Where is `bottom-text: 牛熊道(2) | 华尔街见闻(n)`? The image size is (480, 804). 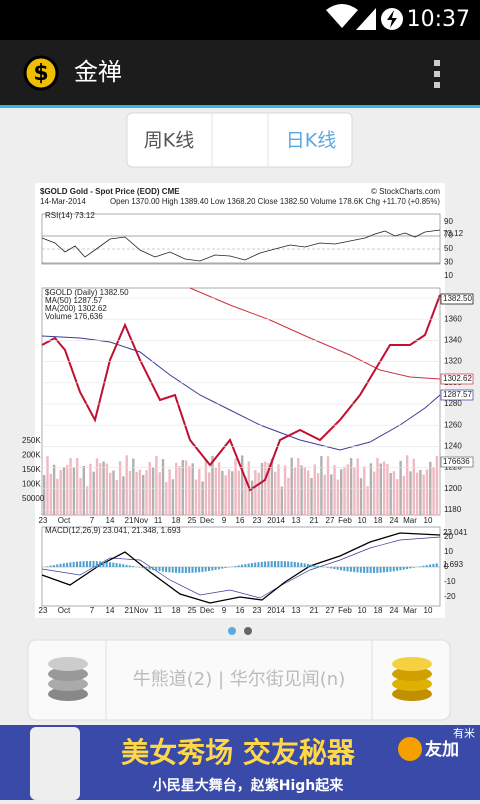
bottom-text: 牛熊道(2) | 华尔街见闻(n) is located at coordinates (239, 679).